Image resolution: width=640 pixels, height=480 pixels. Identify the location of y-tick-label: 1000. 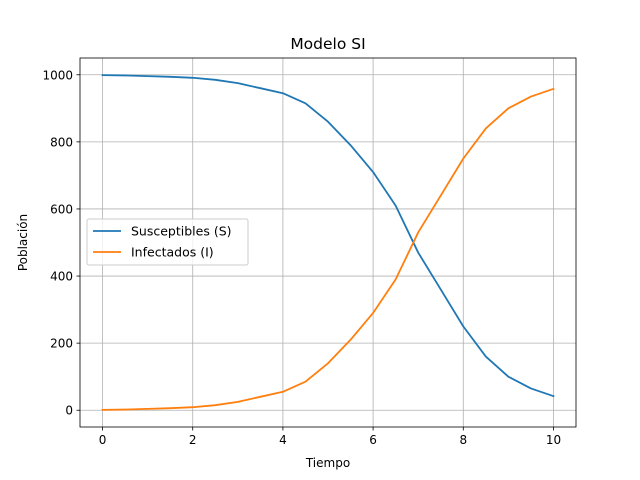
(57, 75).